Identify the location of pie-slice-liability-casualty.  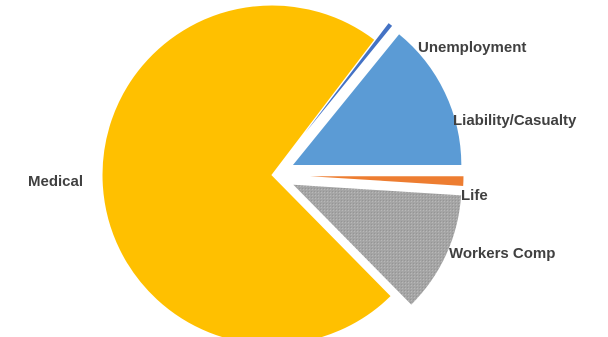
(376, 99).